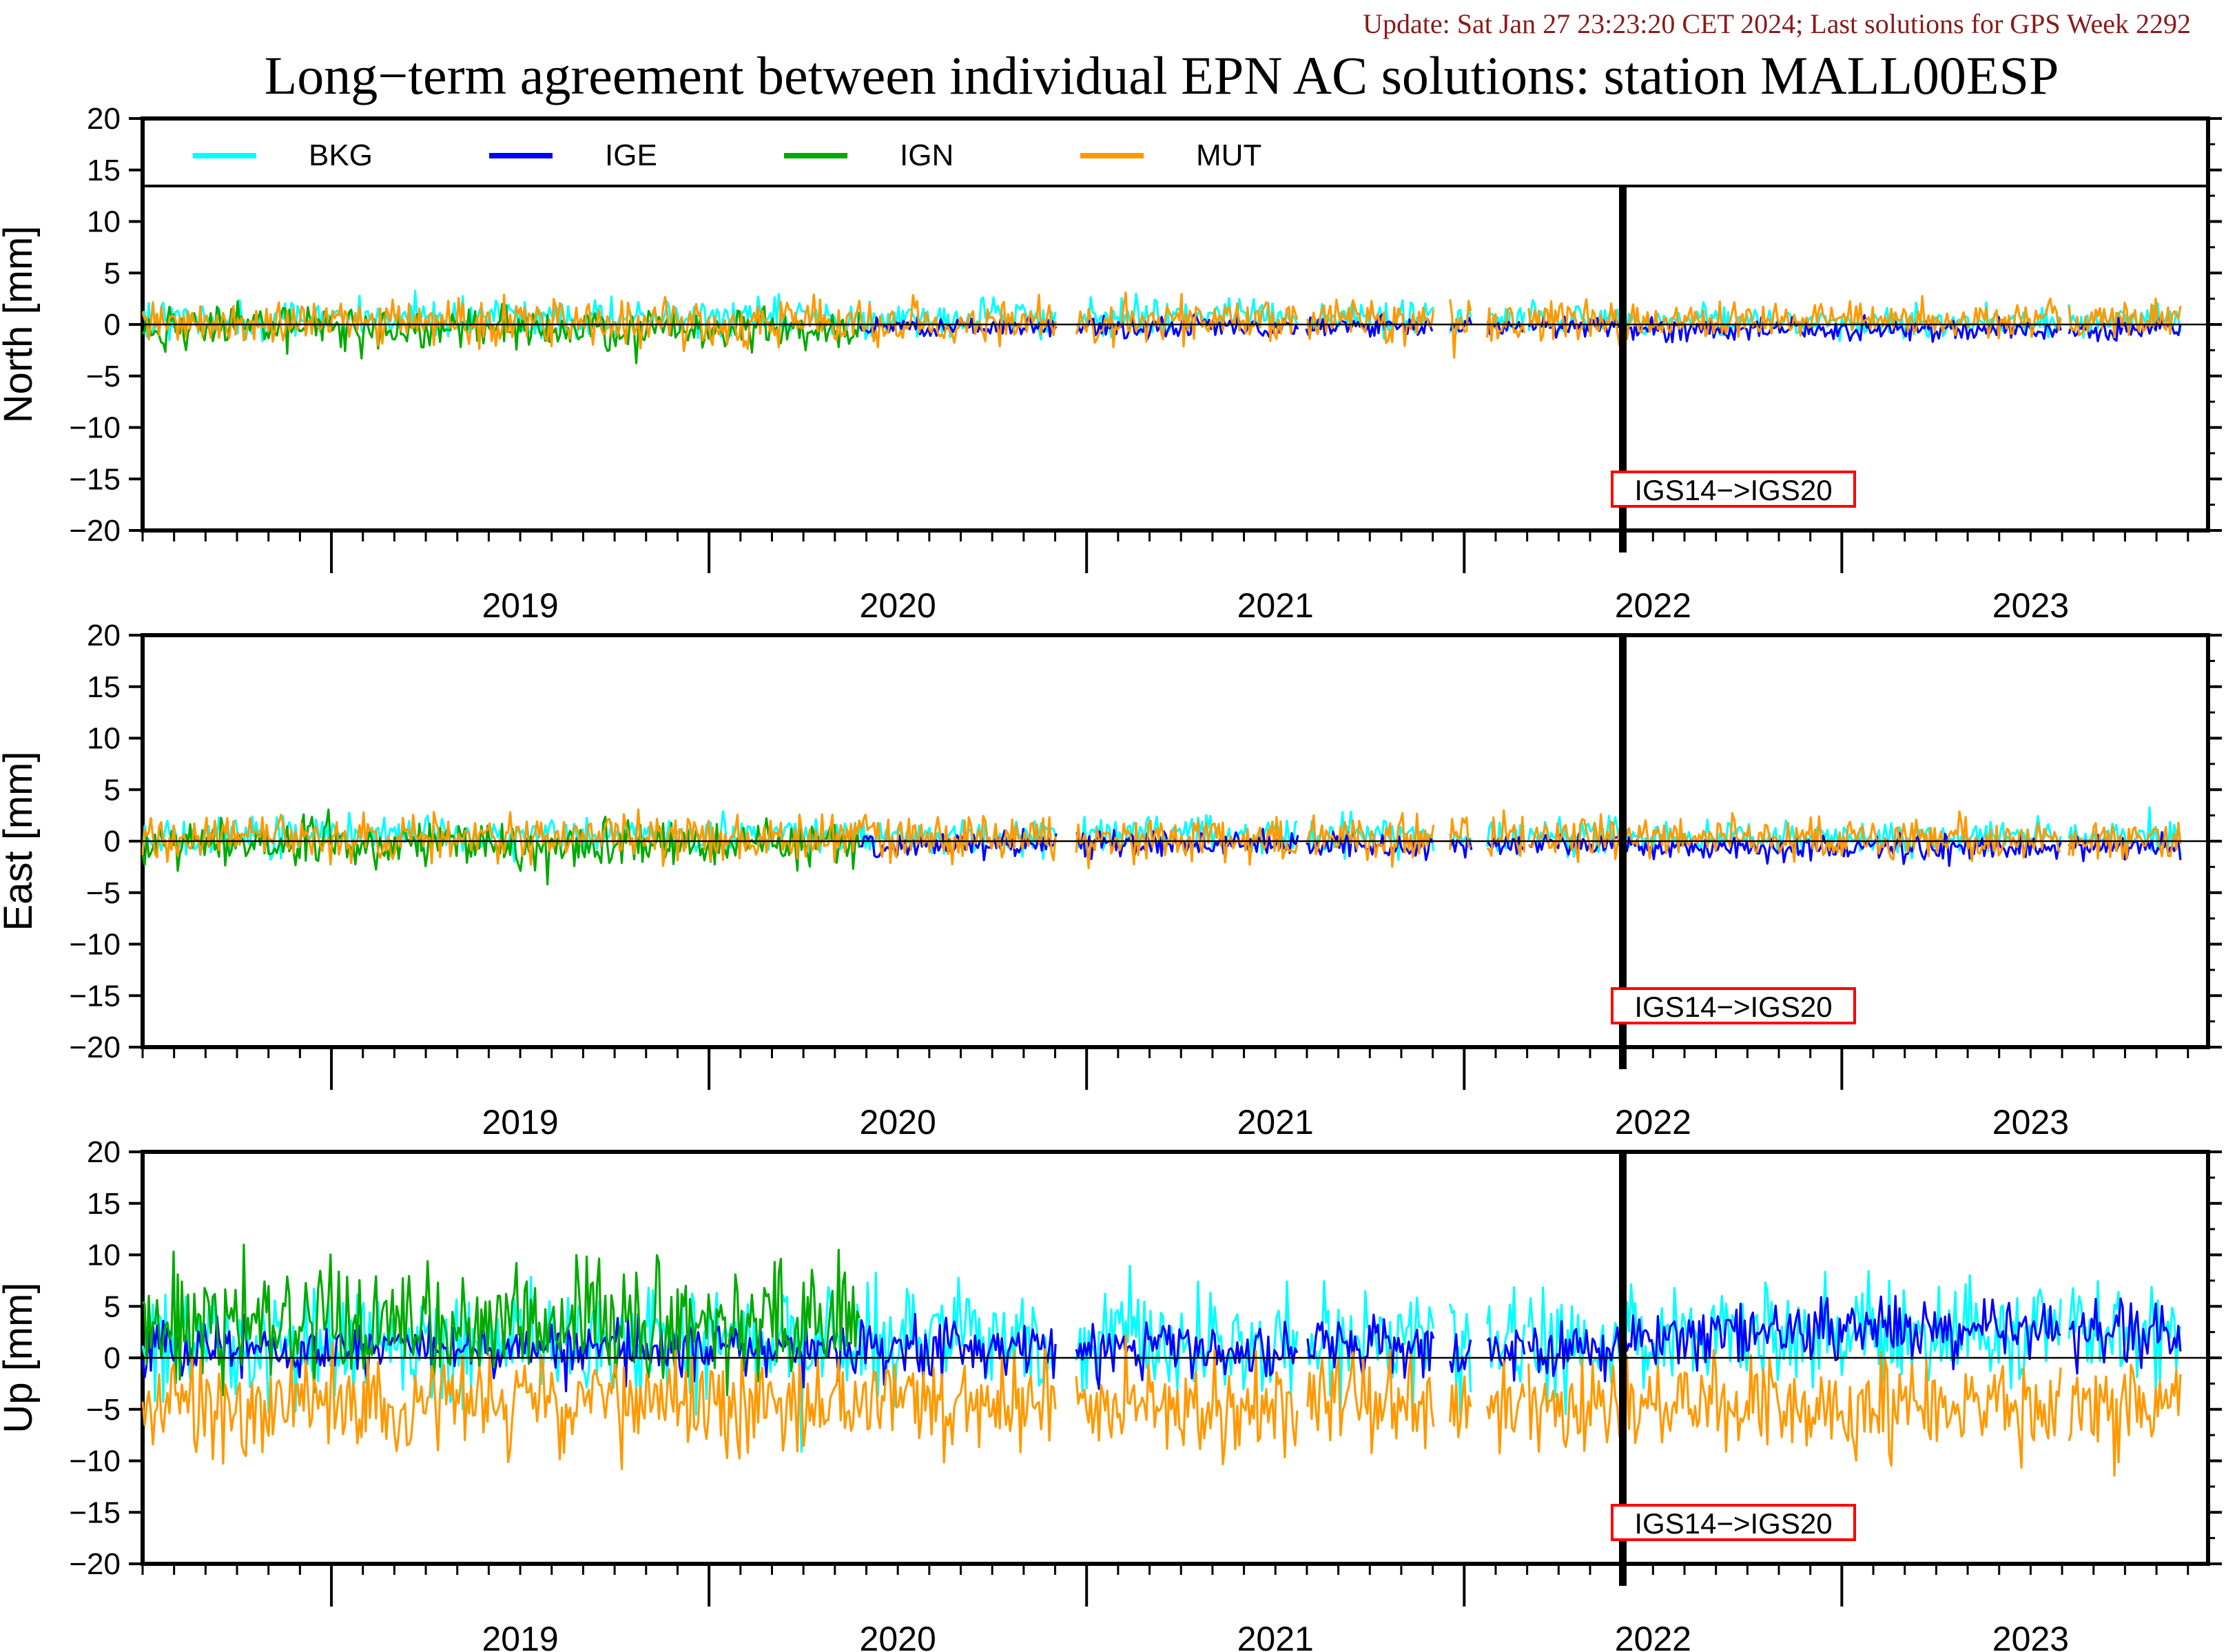  What do you see at coordinates (727, 155) in the screenshot?
I see `legend: BKG IGE IGN MUT` at bounding box center [727, 155].